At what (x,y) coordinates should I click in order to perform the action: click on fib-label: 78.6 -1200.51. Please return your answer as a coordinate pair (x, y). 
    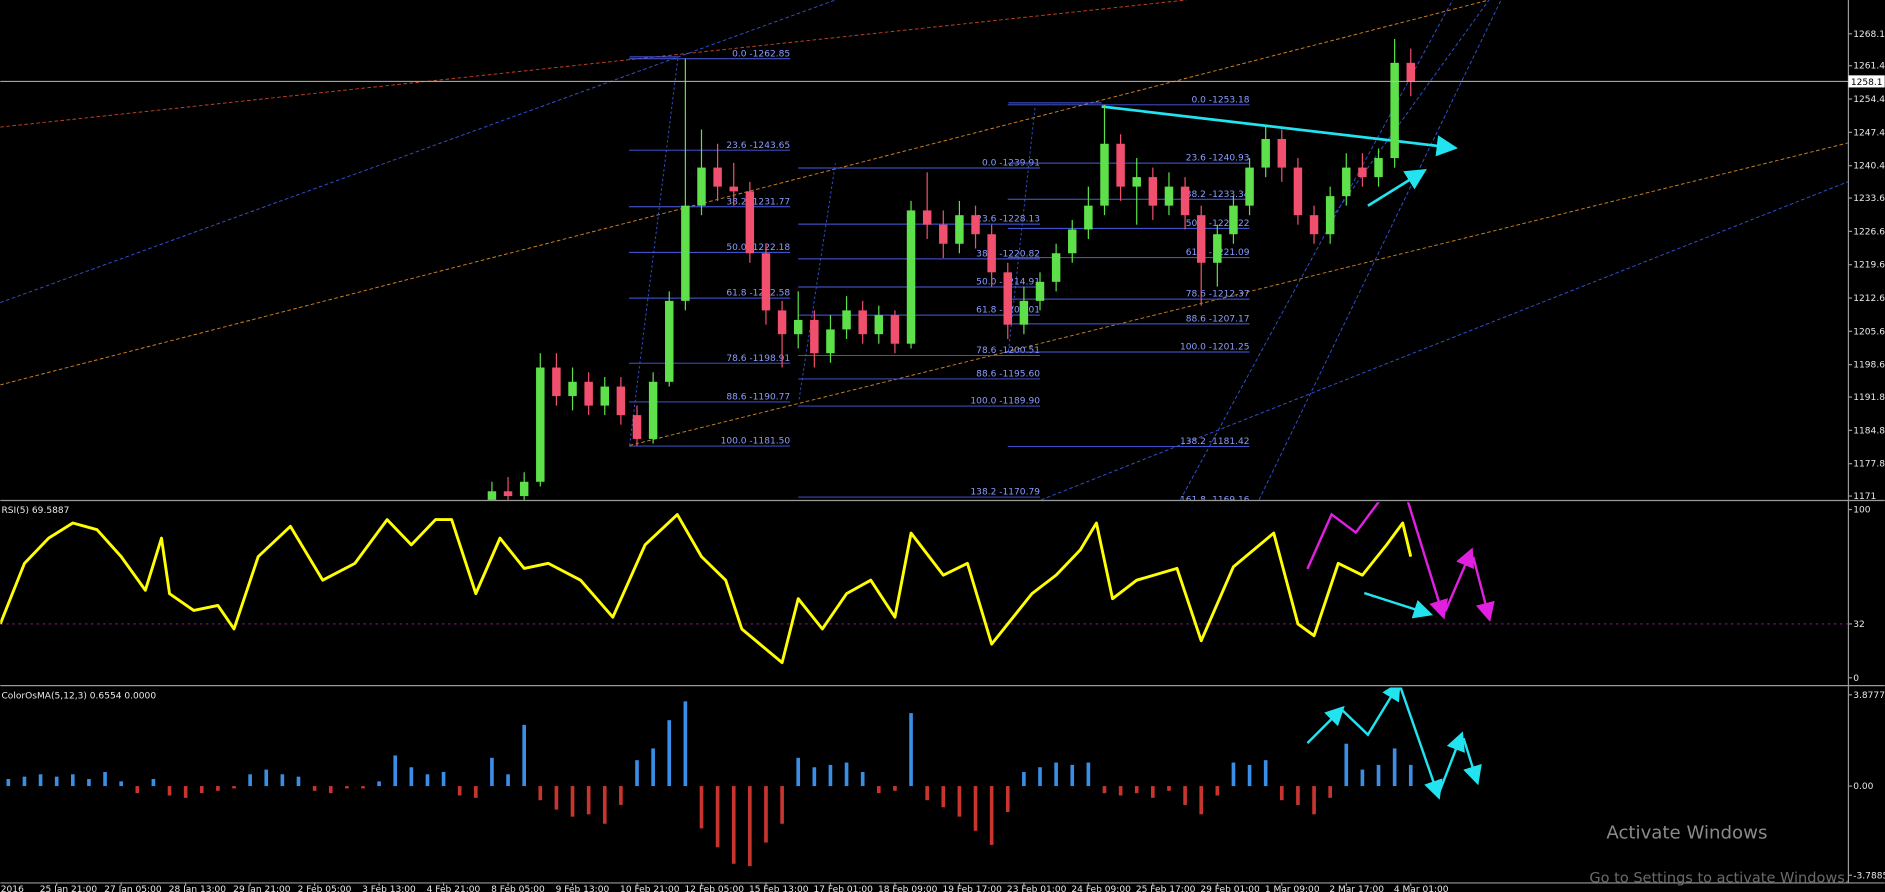
    Looking at the image, I should click on (1008, 351).